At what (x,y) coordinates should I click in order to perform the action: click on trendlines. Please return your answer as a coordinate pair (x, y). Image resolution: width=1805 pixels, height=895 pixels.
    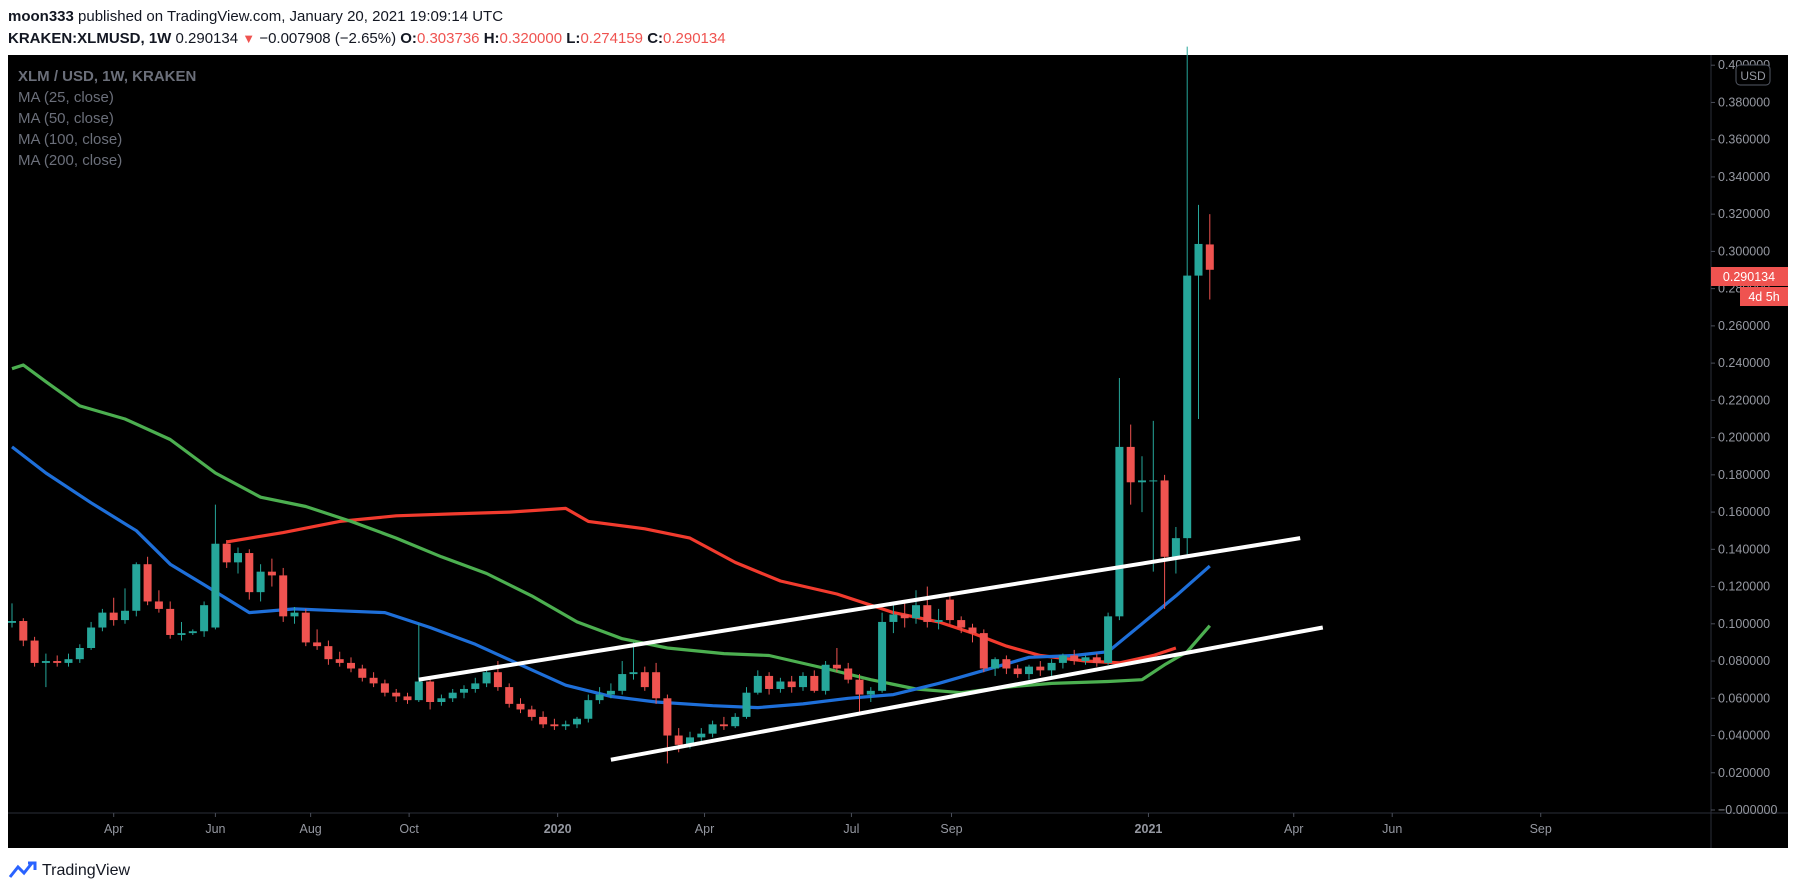
    Looking at the image, I should click on (871, 649).